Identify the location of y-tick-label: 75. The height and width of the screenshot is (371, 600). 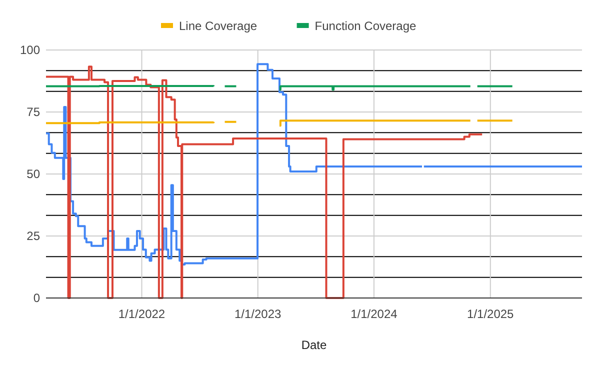
(33, 112).